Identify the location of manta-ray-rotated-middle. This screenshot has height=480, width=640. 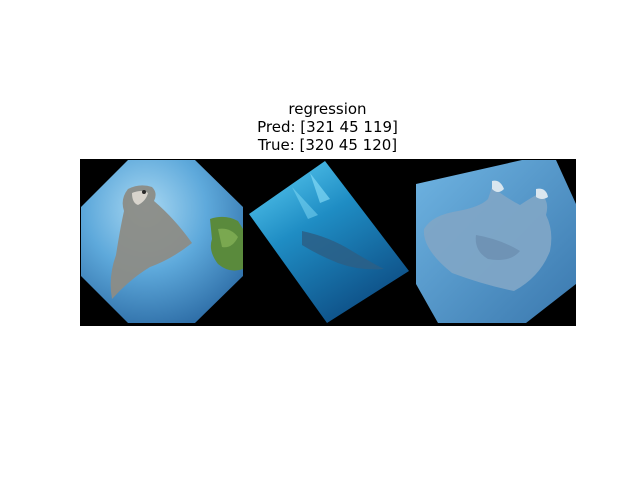
(329, 242).